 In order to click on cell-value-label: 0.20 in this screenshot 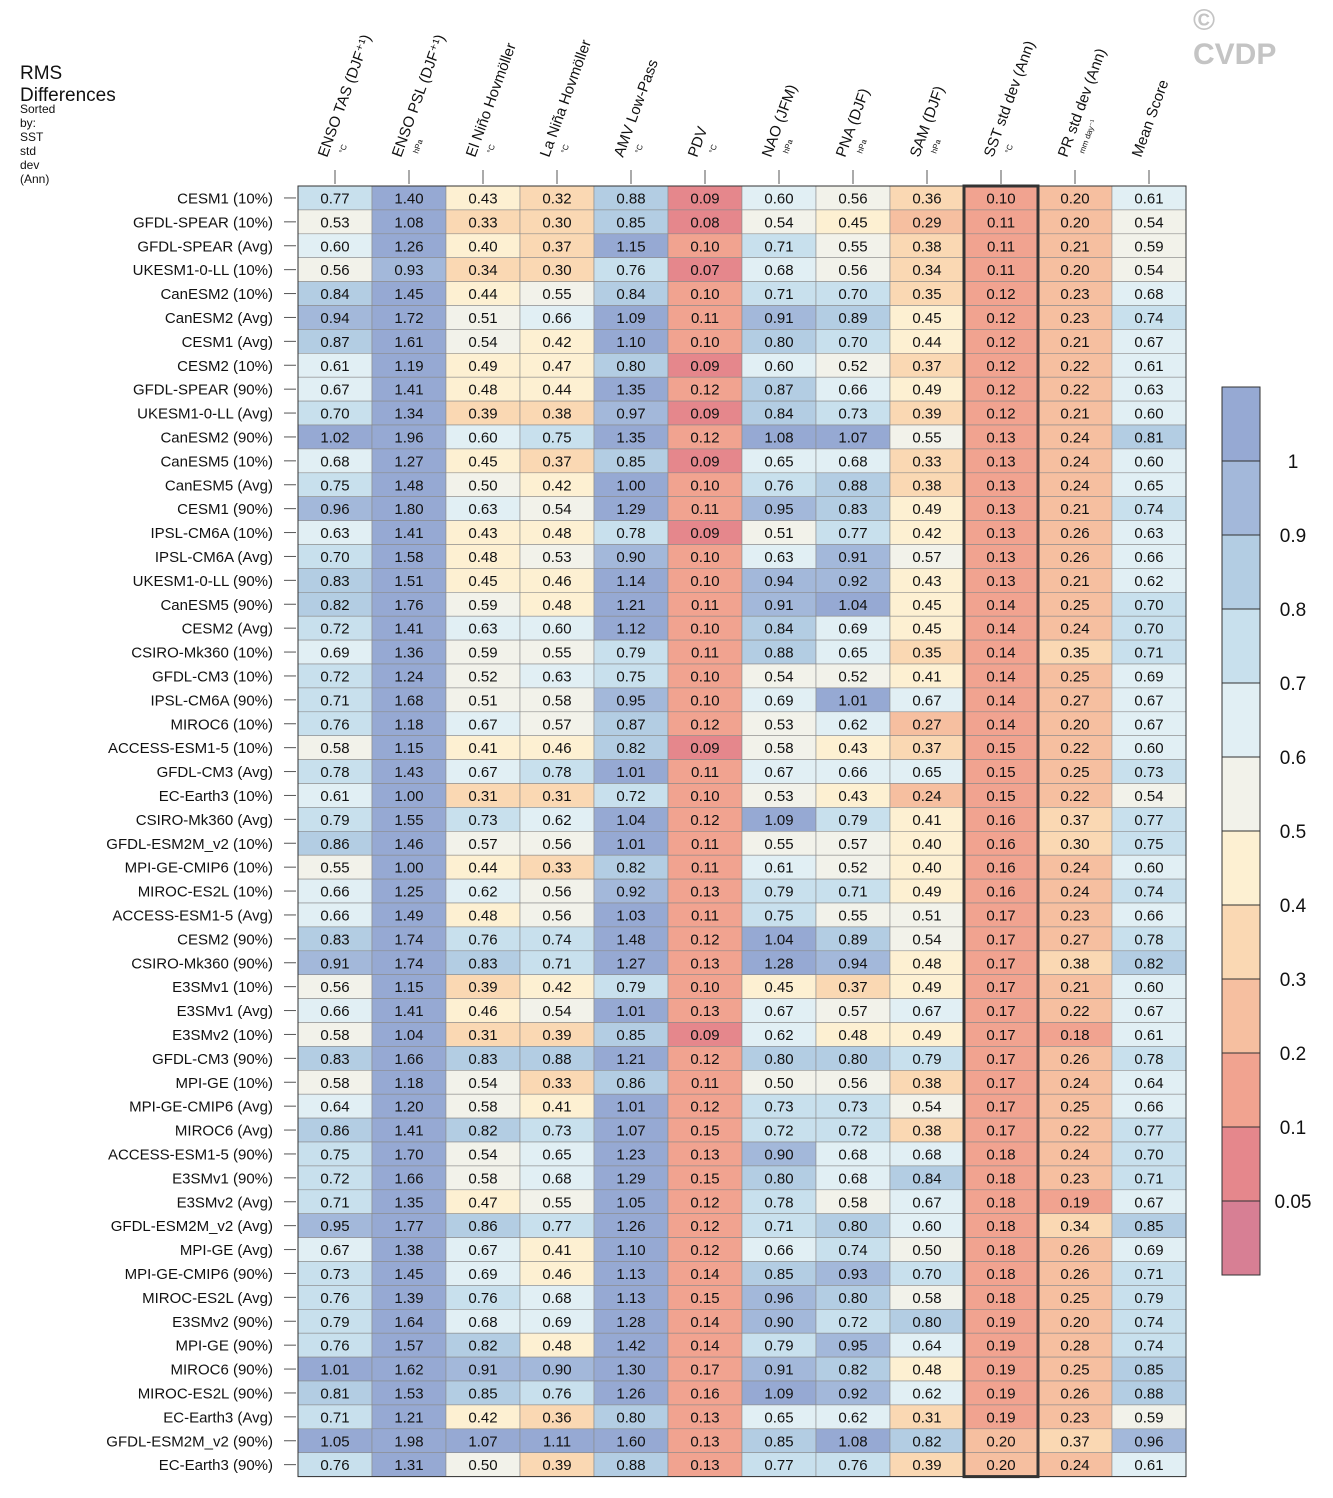, I will do `click(1074, 724)`.